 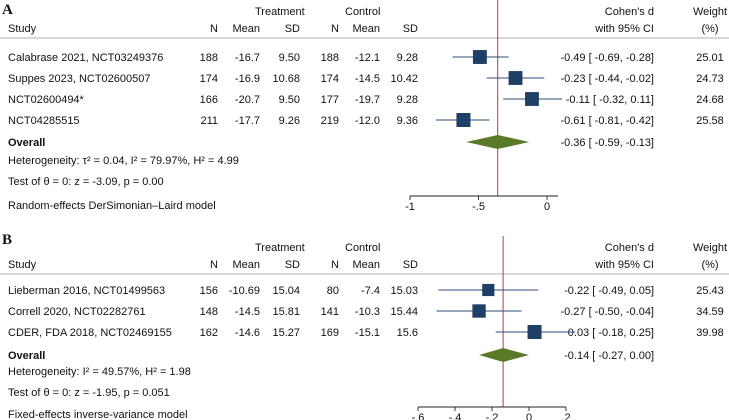 I want to click on panel-b-header-study: Study, so click(x=22, y=265).